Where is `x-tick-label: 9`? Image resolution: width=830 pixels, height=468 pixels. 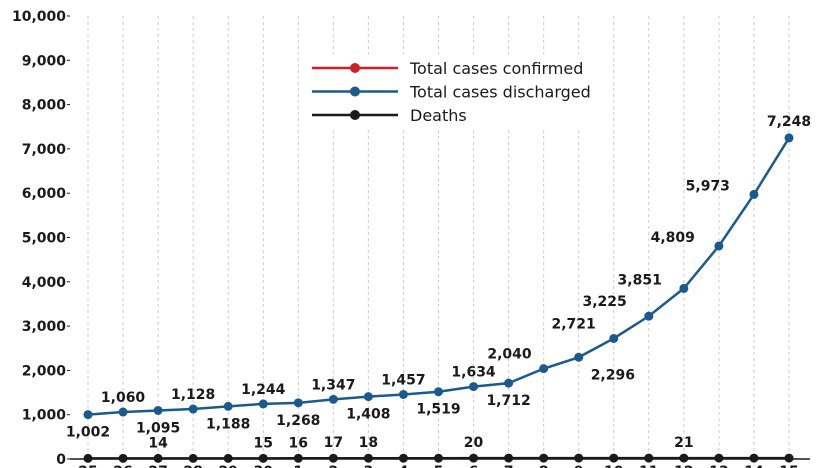
x-tick-label: 9 is located at coordinates (579, 466).